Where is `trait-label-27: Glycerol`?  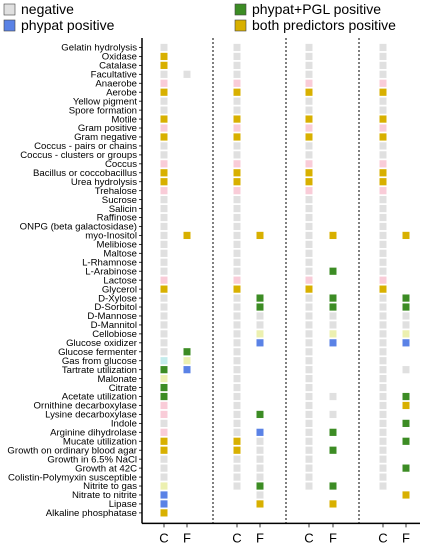 trait-label-27: Glycerol is located at coordinates (119, 289).